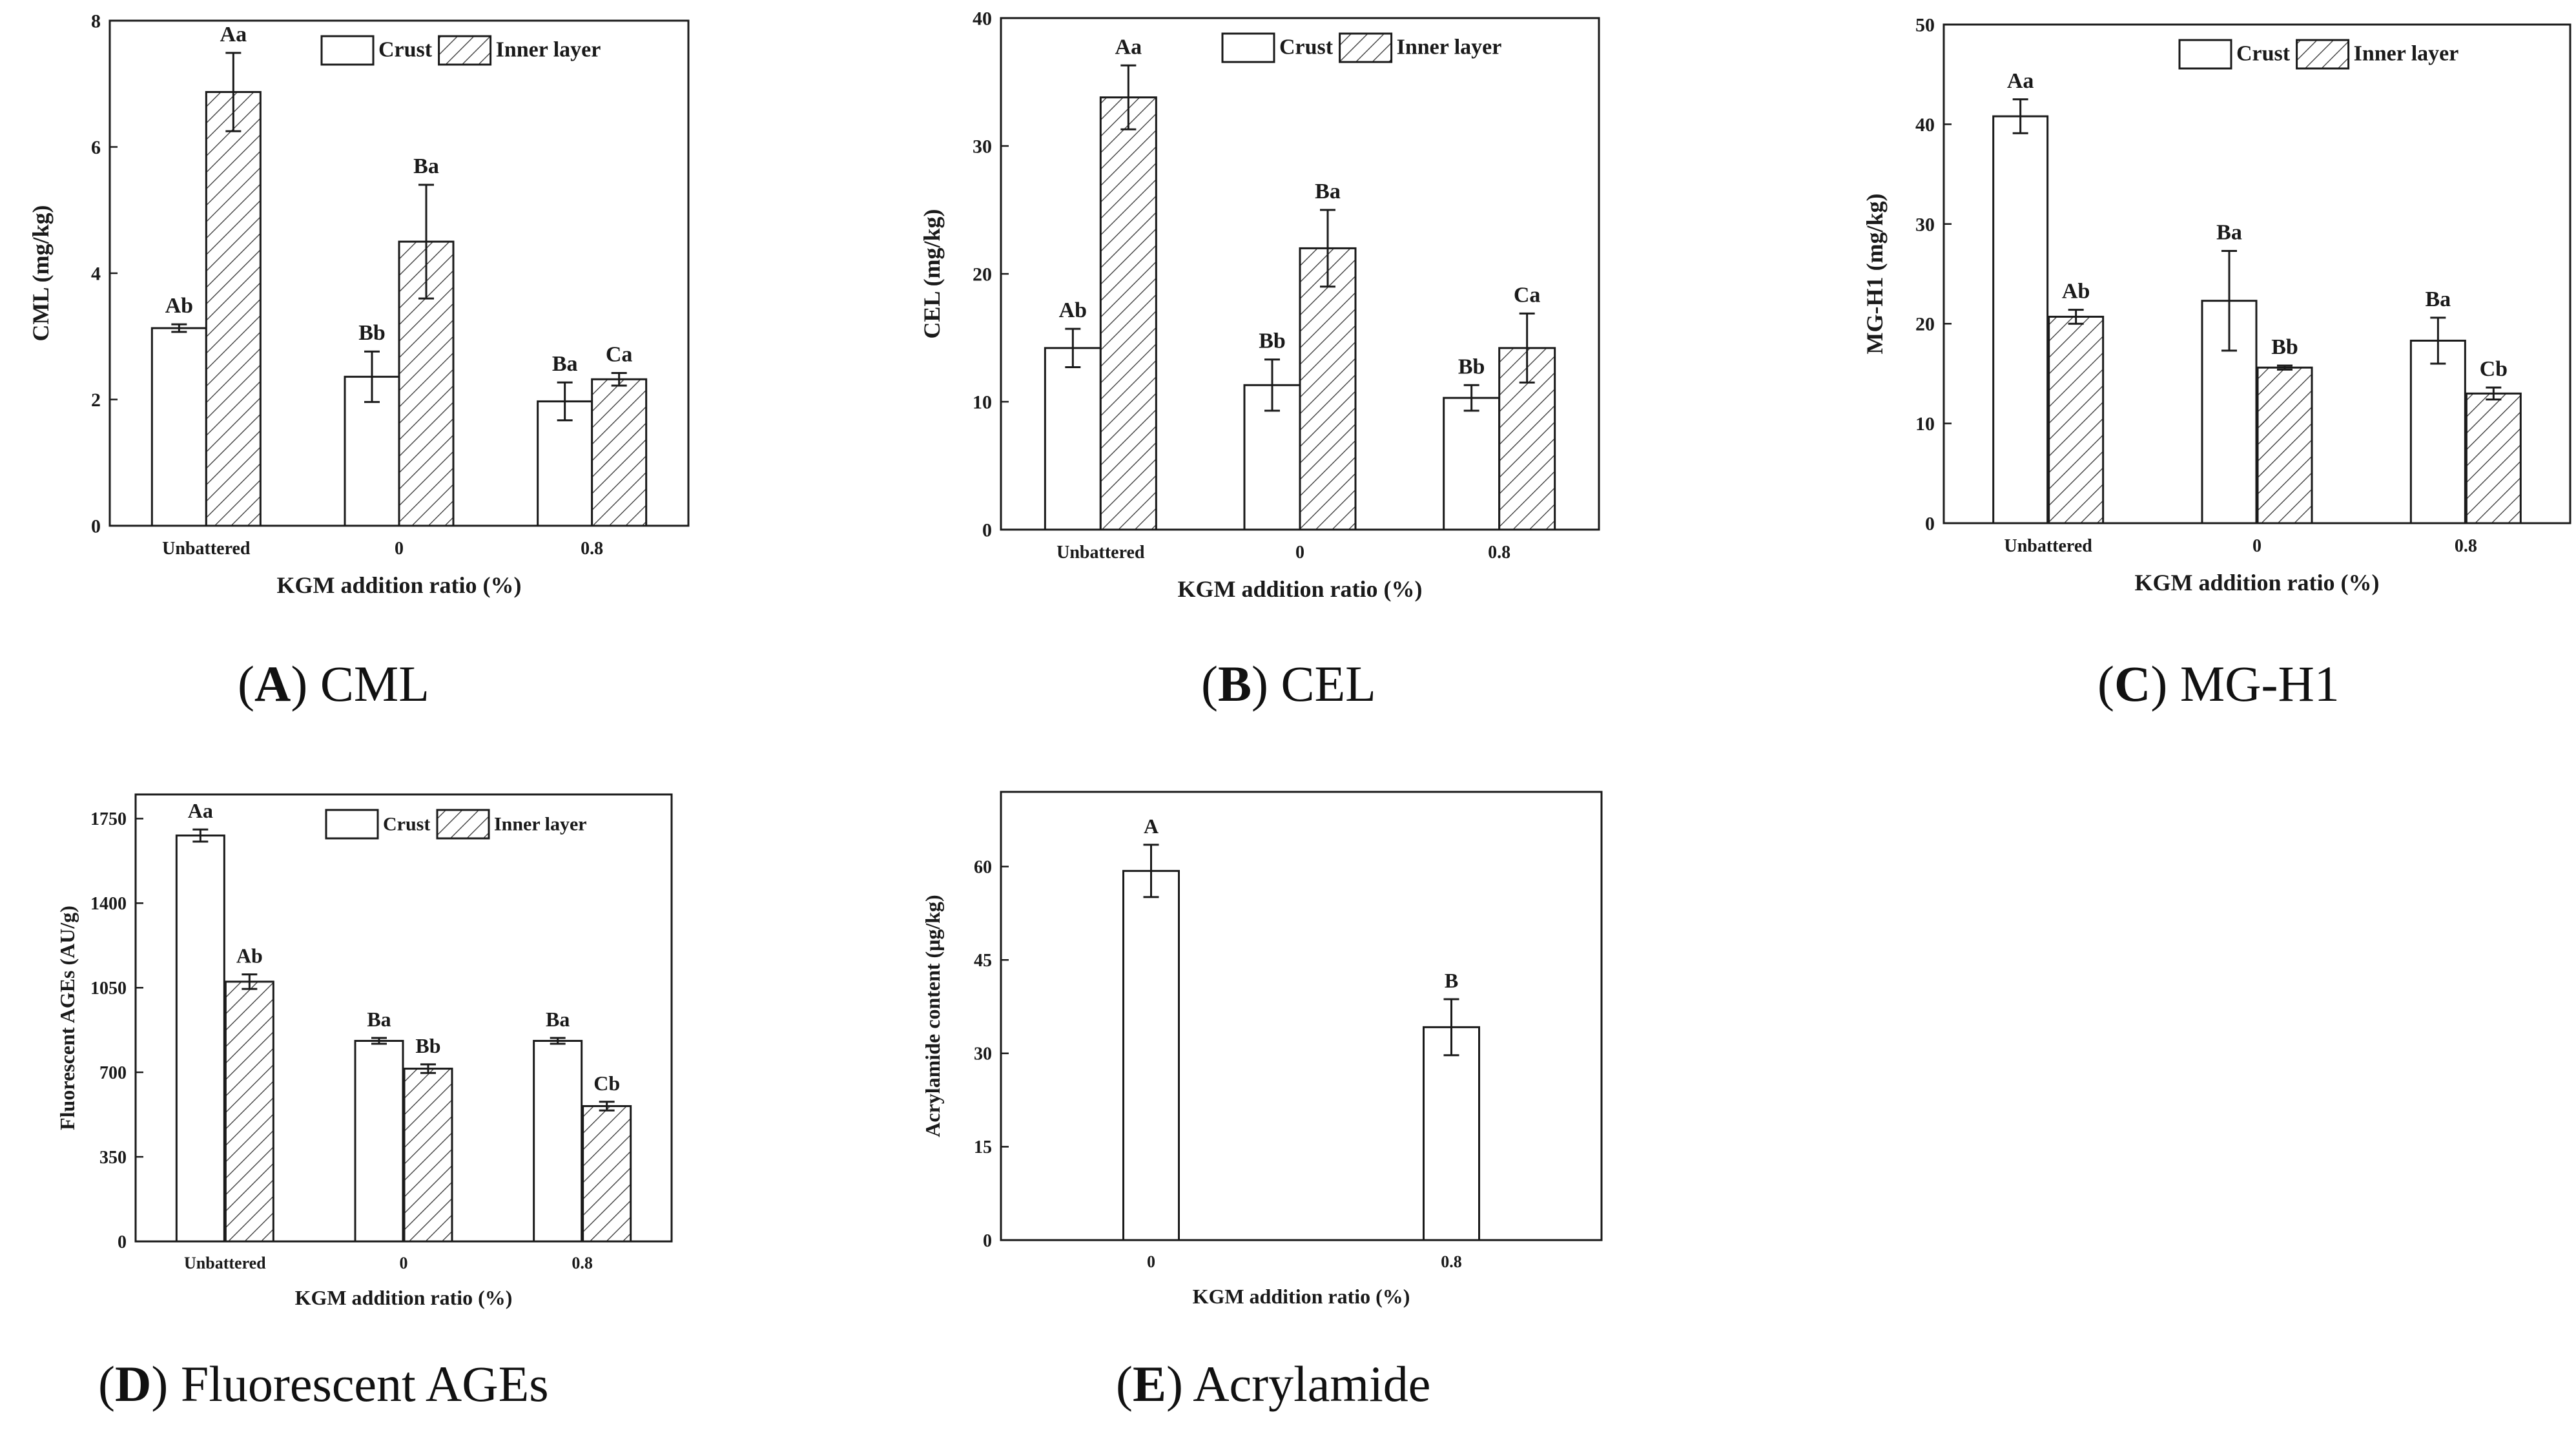 The height and width of the screenshot is (1430, 2576). What do you see at coordinates (983, 961) in the screenshot?
I see `y-tick-label: 45` at bounding box center [983, 961].